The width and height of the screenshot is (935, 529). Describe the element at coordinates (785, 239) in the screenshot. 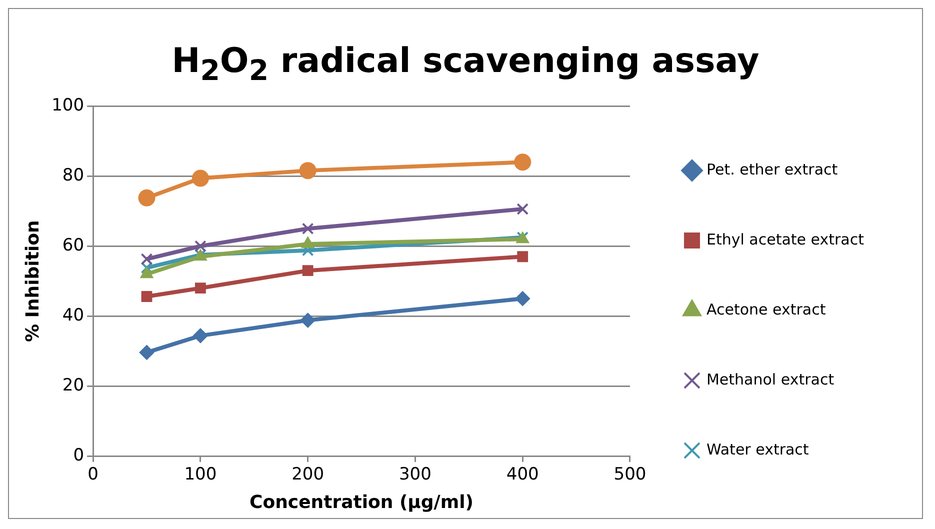

I see `legend-label: Ethyl acetate extract` at that location.